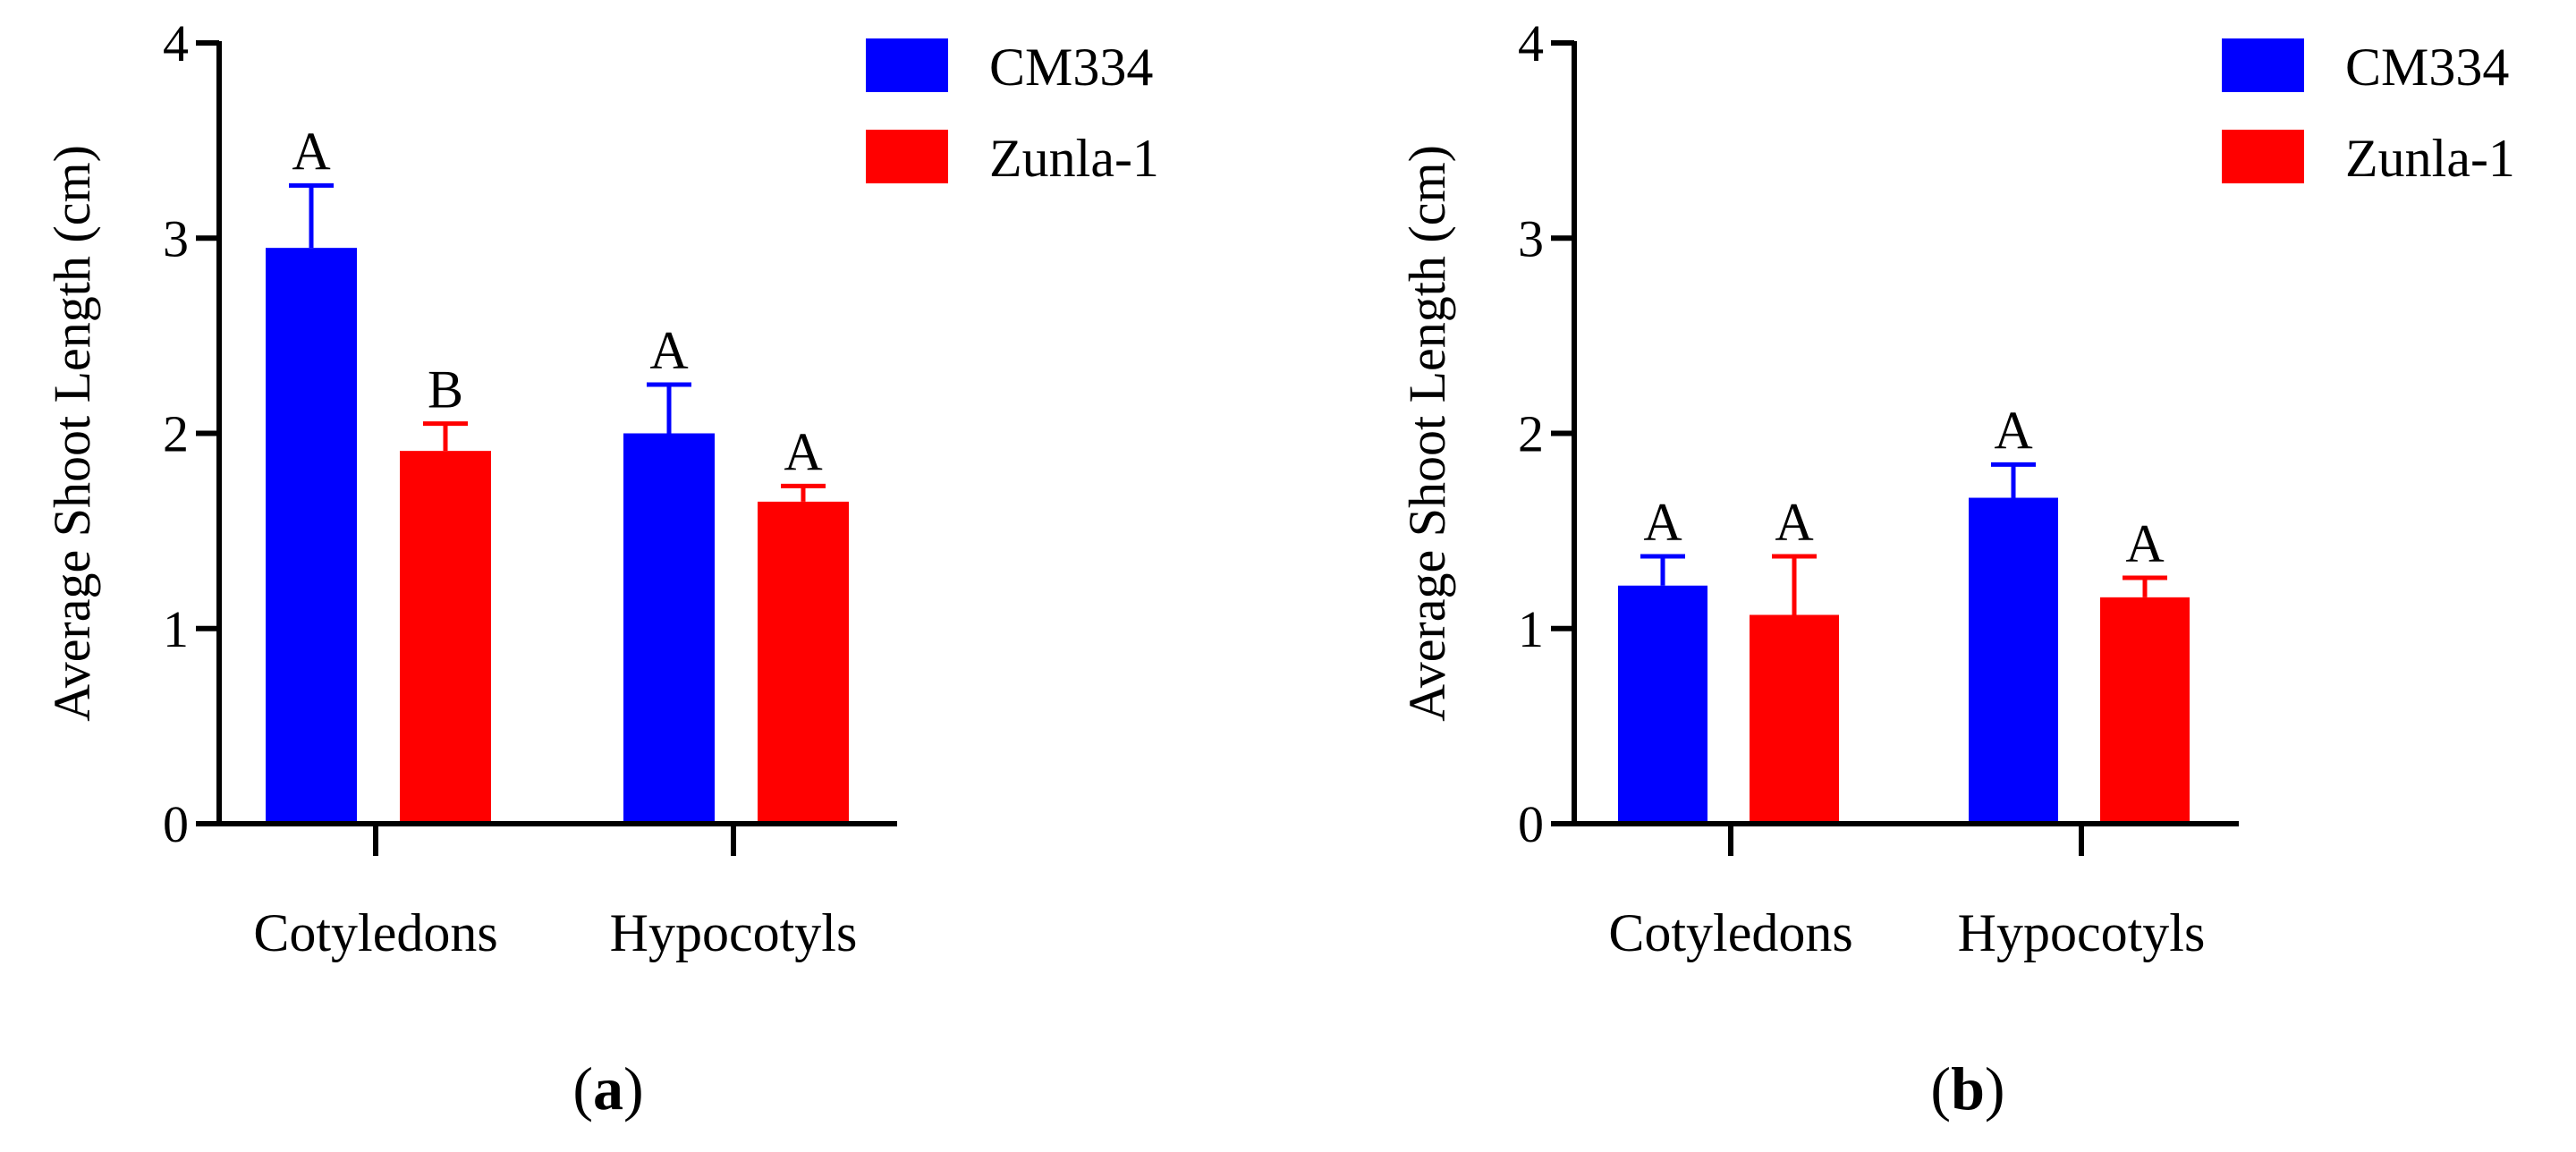  What do you see at coordinates (1730, 933) in the screenshot?
I see `panel-b-x-tick-label-cotyledons: Cotyledons` at bounding box center [1730, 933].